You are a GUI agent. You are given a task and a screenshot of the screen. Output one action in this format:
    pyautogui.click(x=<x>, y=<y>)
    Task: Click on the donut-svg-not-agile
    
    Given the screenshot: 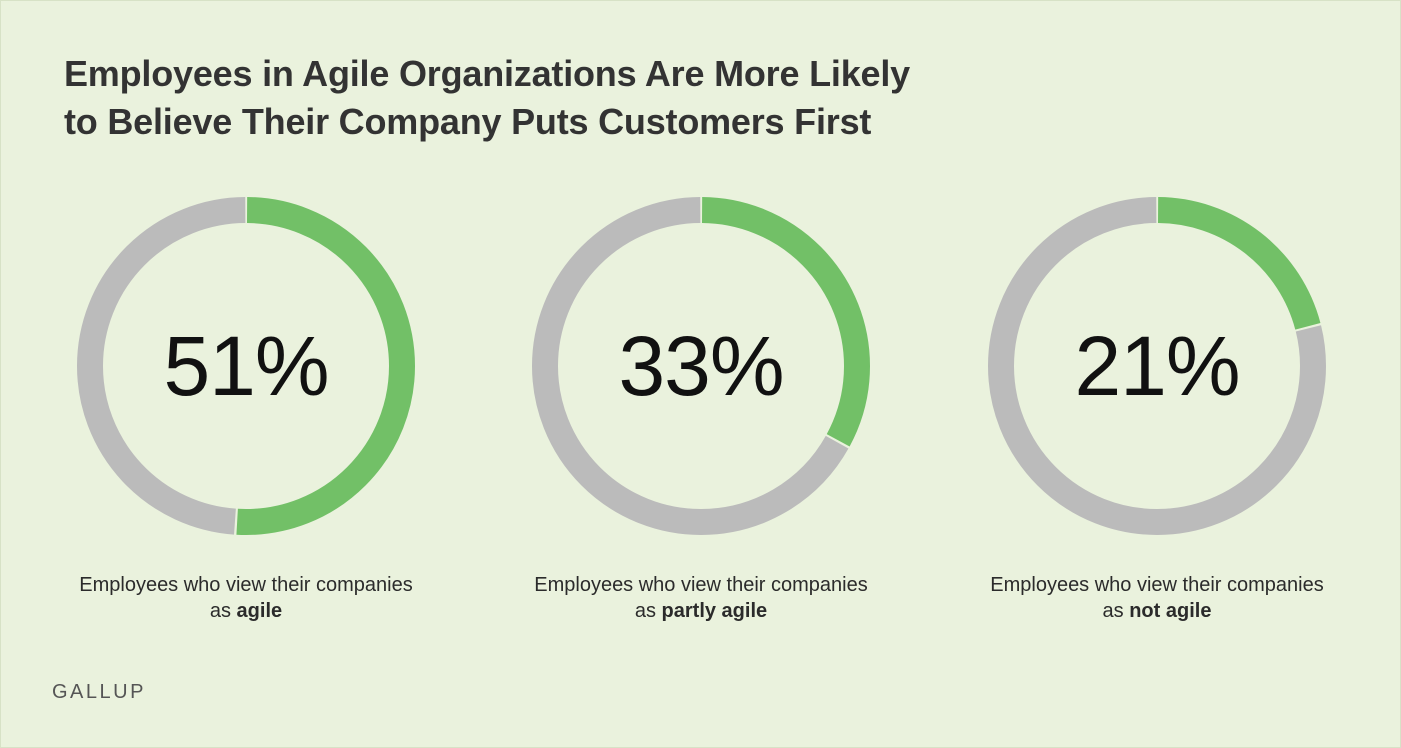 What is the action you would take?
    pyautogui.click(x=1157, y=366)
    